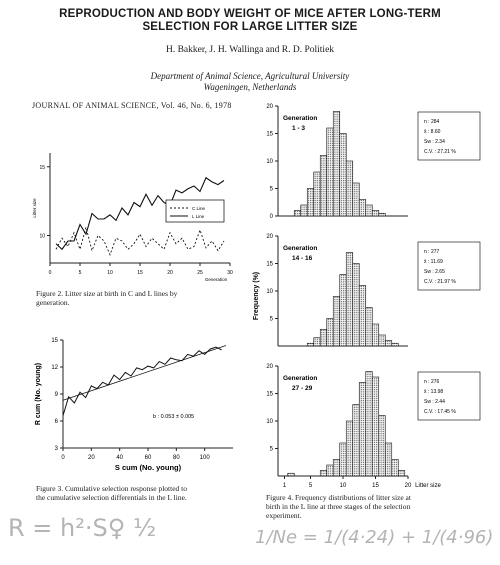 Image resolution: width=500 pixels, height=565 pixels. I want to click on x-tick-label: 60, so click(148, 458).